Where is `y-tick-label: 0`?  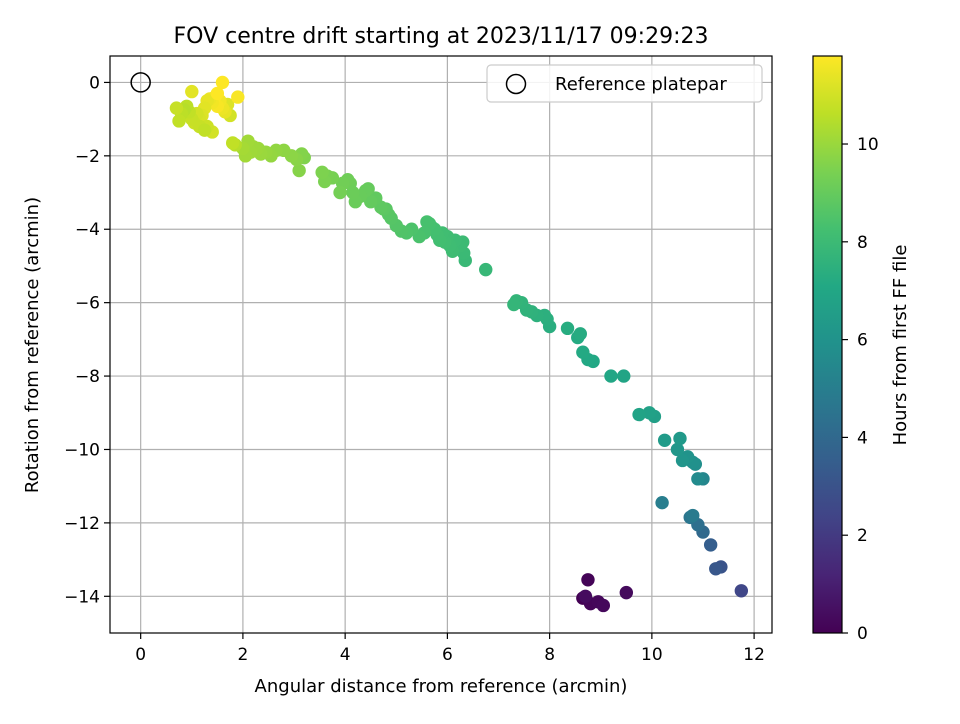 y-tick-label: 0 is located at coordinates (94, 83).